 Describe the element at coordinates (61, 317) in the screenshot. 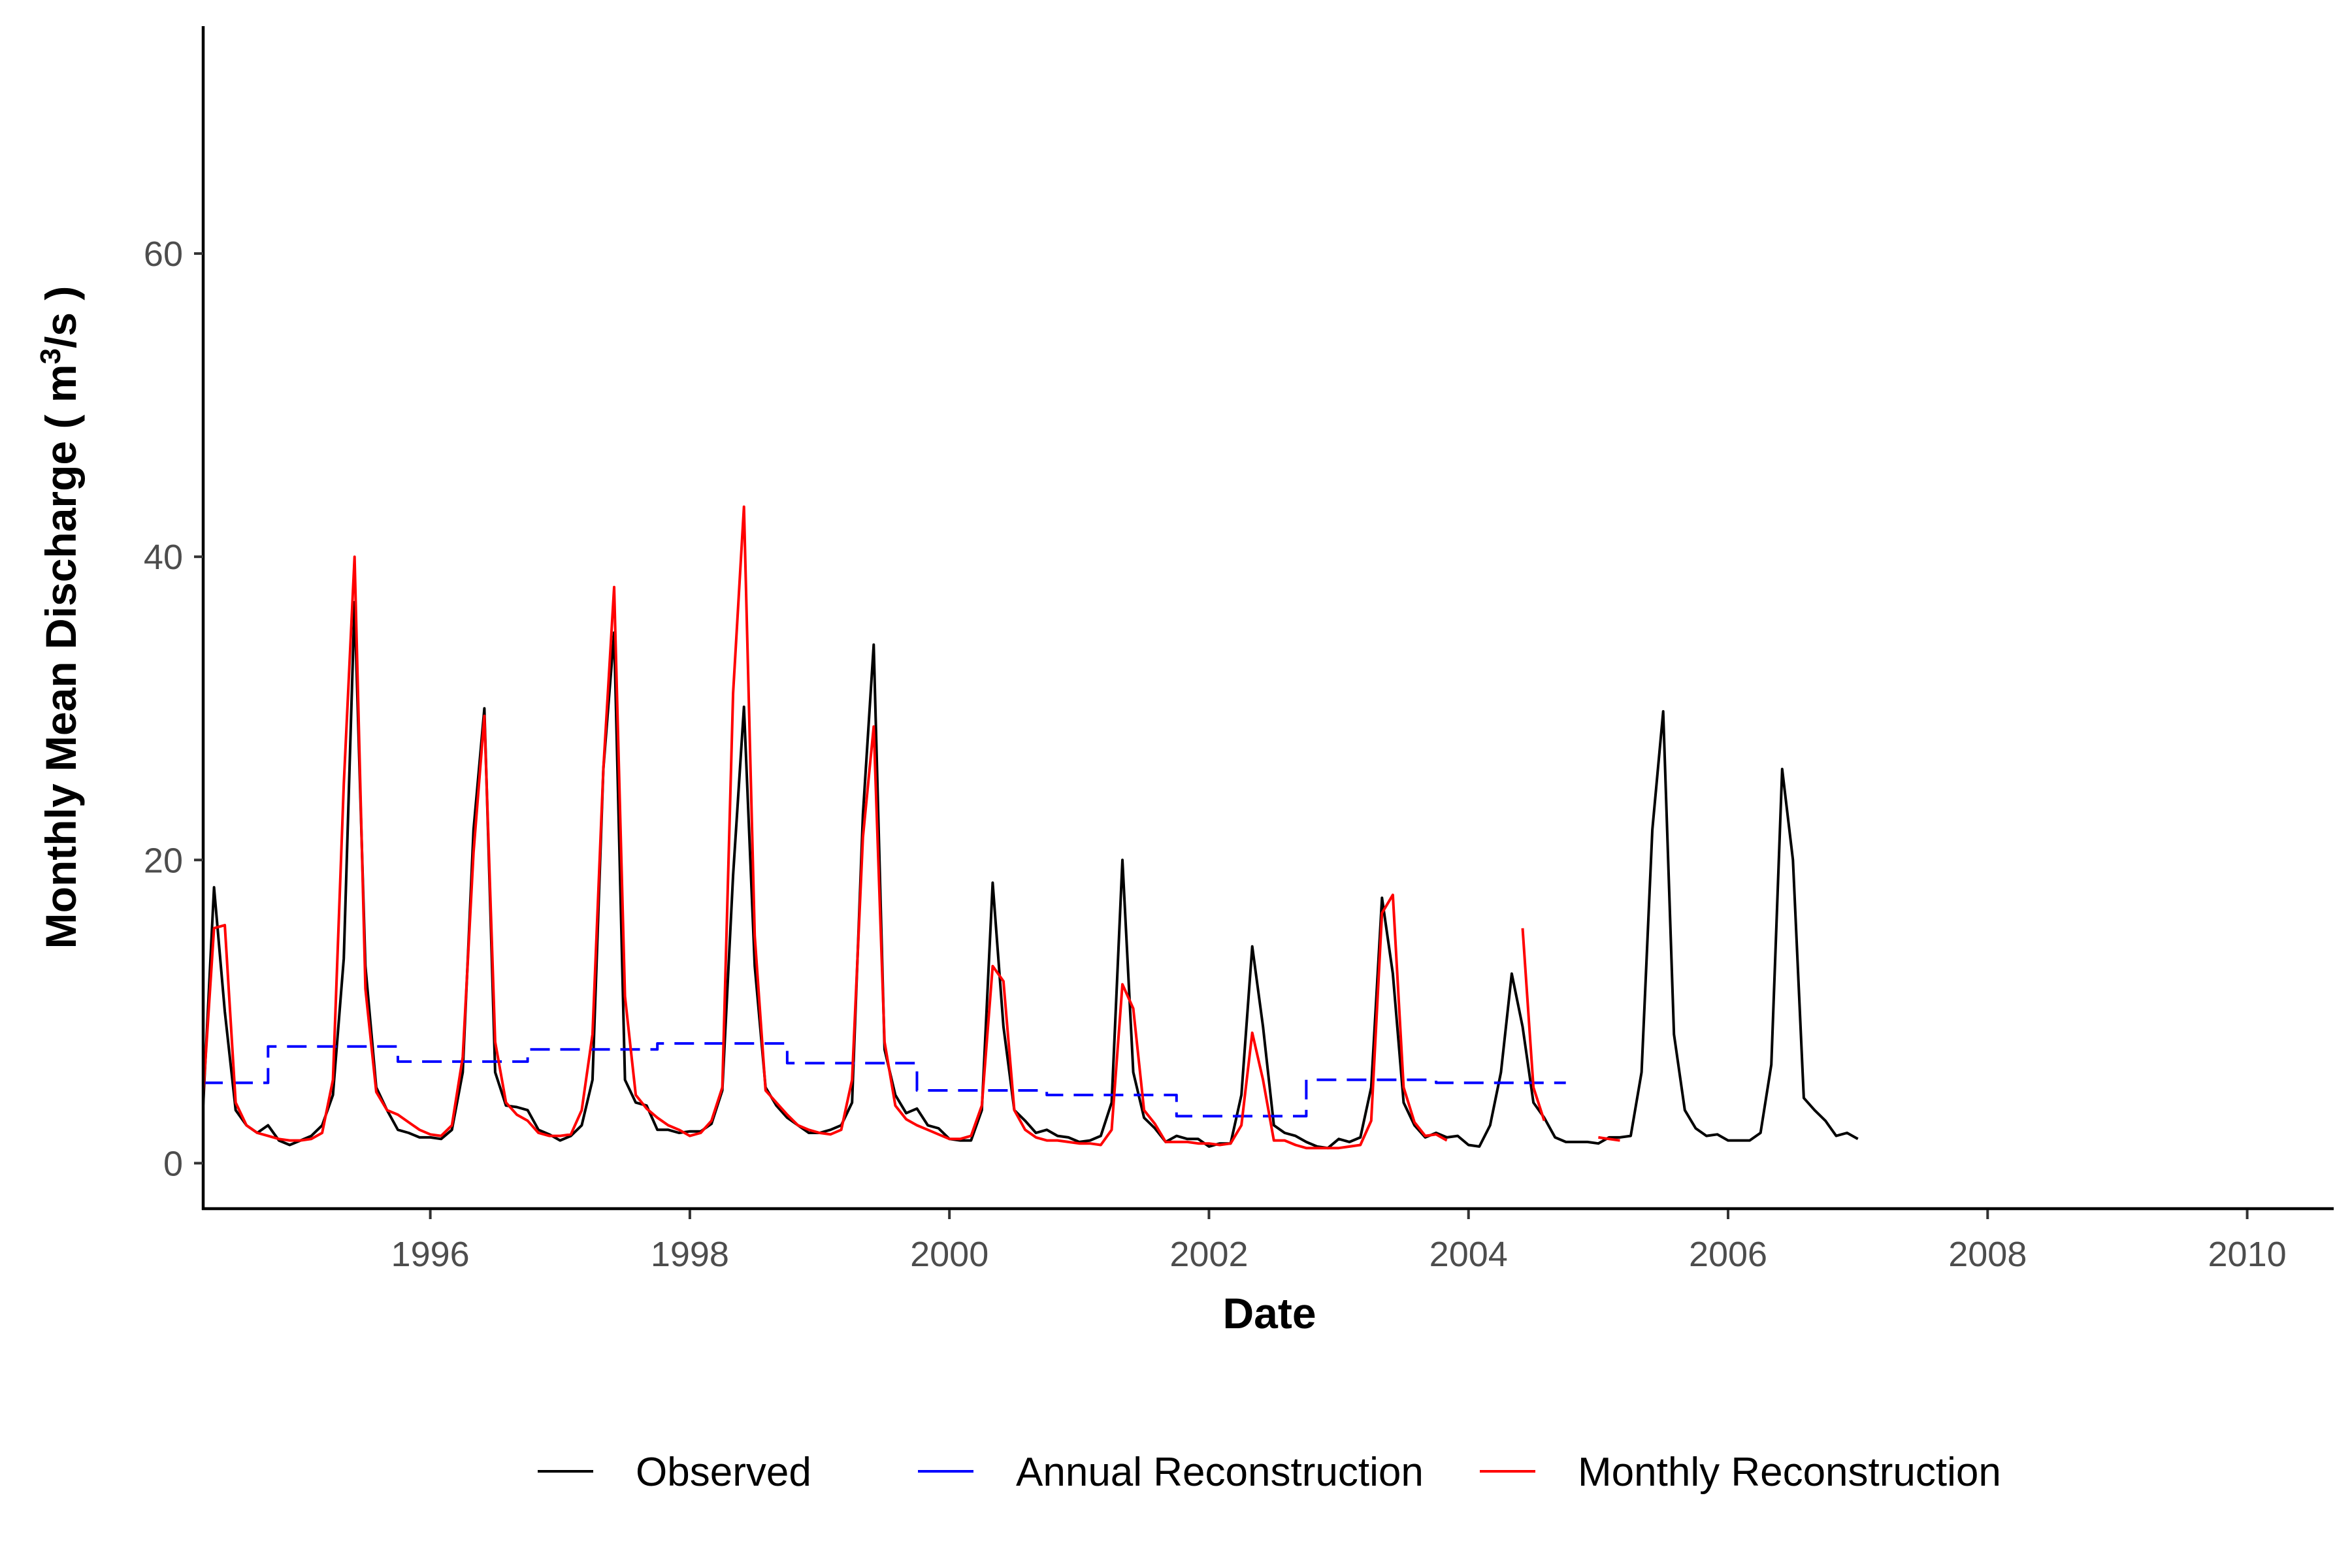

I see `y-axis-title-suffix: /s )` at that location.